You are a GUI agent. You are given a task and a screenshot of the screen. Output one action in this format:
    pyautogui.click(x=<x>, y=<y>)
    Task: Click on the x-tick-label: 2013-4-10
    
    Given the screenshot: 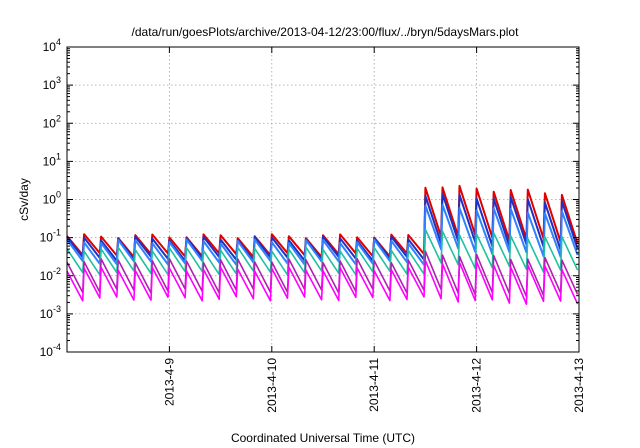 What is the action you would take?
    pyautogui.click(x=272, y=385)
    